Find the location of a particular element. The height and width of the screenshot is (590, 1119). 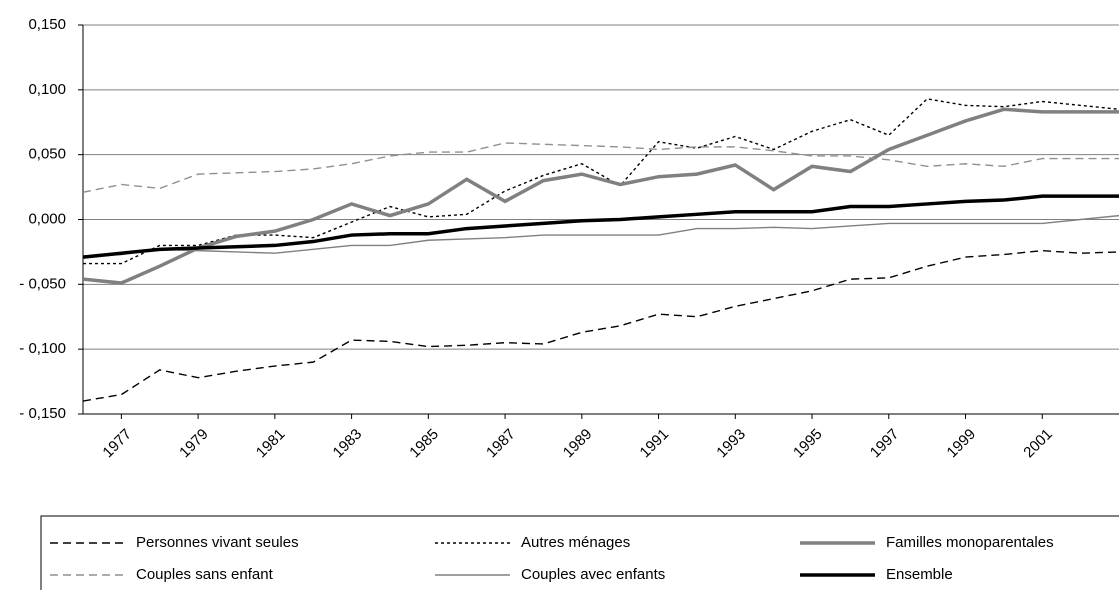

x-tick-label: 1989 is located at coordinates (578, 444).